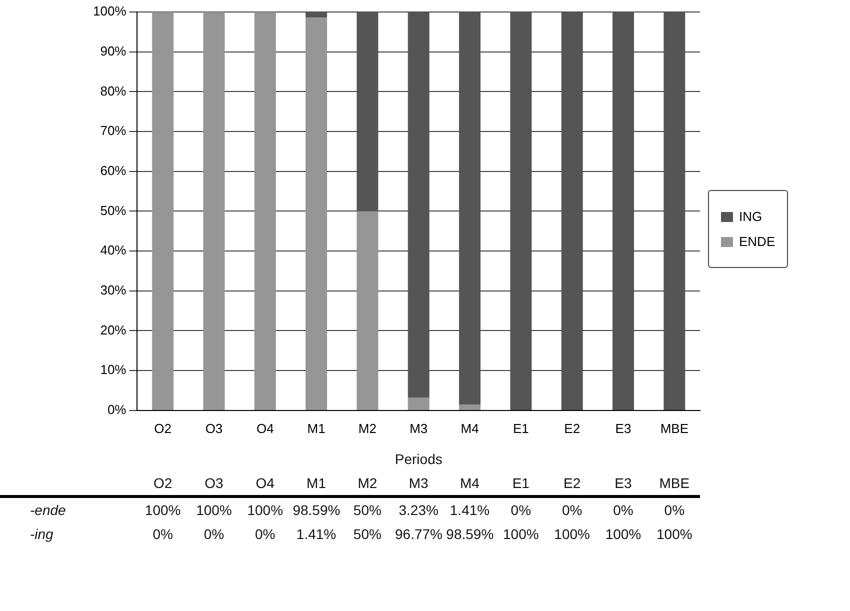  What do you see at coordinates (113, 170) in the screenshot?
I see `y-tick-label: 60%` at bounding box center [113, 170].